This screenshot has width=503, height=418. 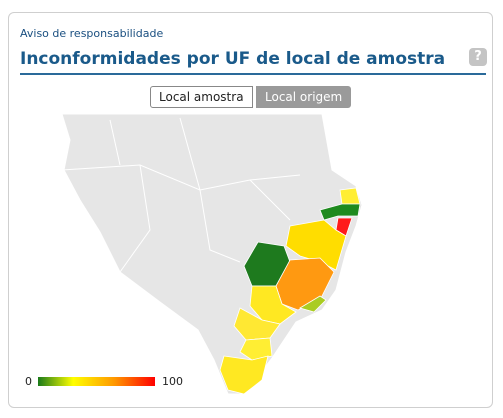 I want to click on legend-bar, so click(x=96, y=381).